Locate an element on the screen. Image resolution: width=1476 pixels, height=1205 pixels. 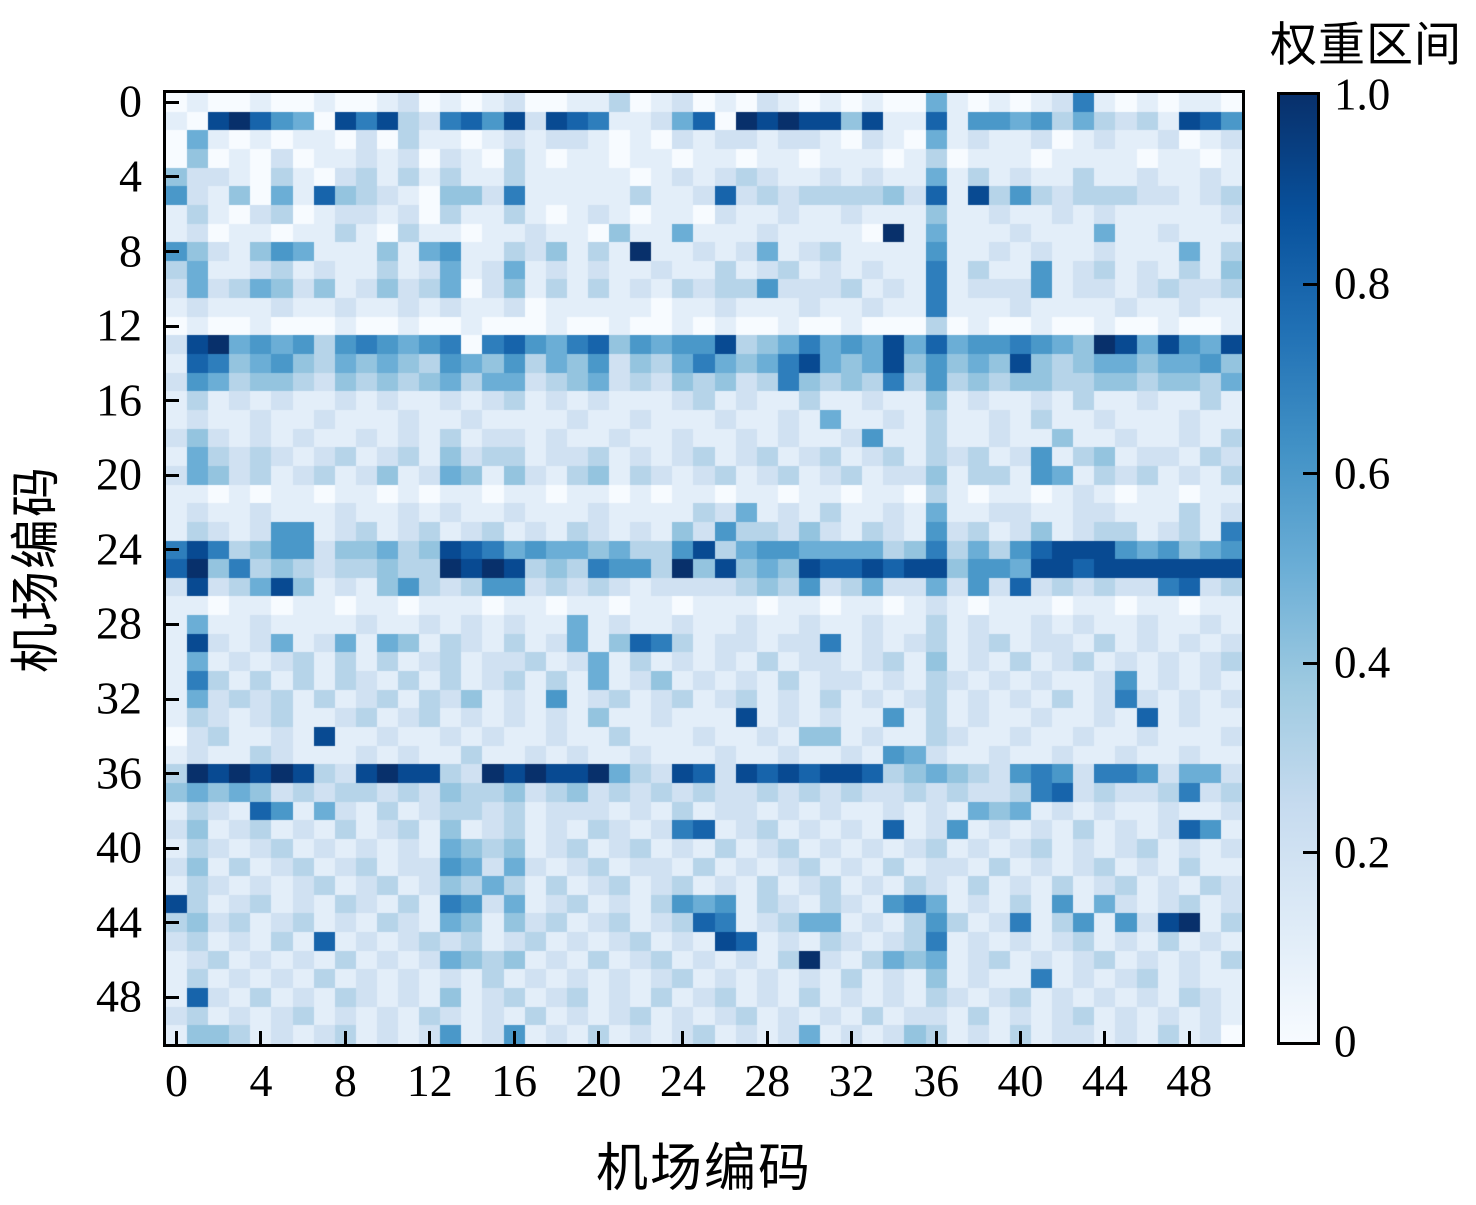
x-axis-tick-label: 12 is located at coordinates (429, 1080).